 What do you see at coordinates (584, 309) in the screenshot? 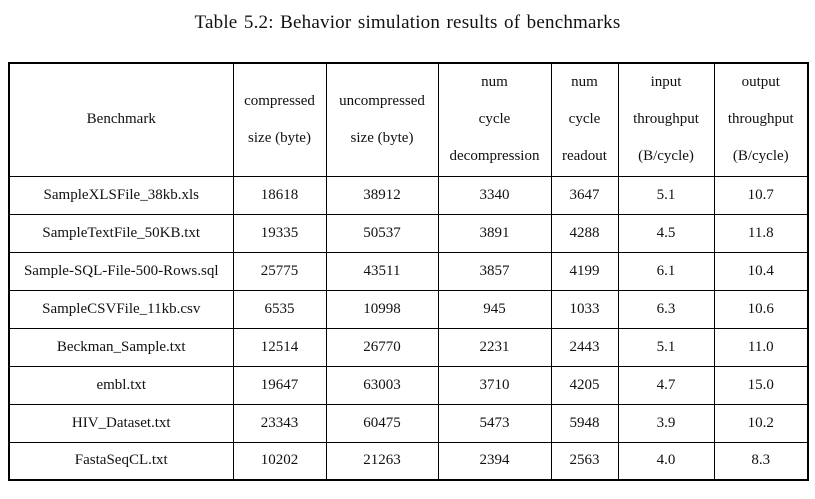
I see `cell-num-cycle-readout: 1033` at bounding box center [584, 309].